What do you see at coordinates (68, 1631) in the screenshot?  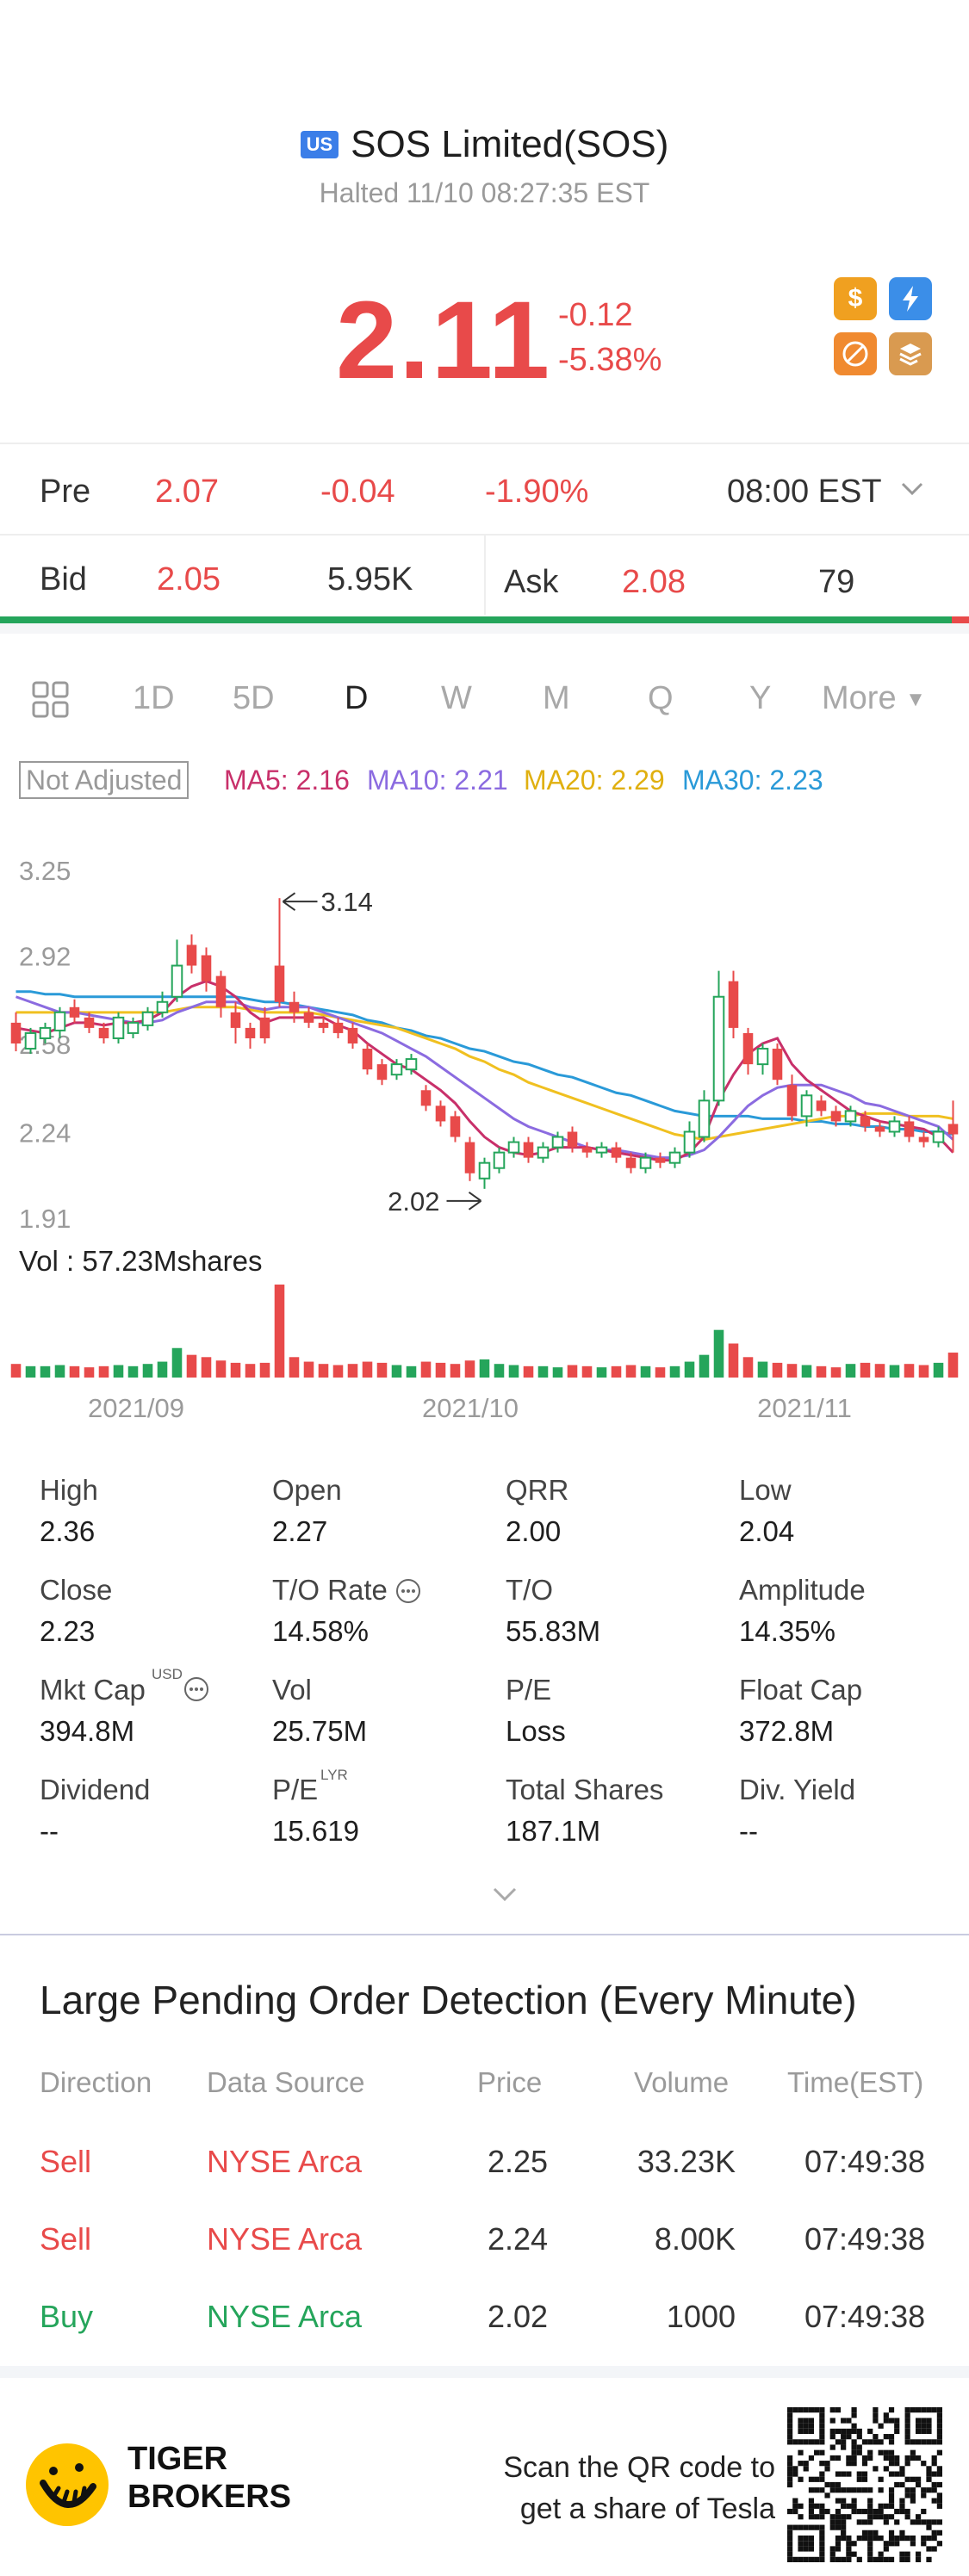 I see `stat-value: 2.23` at bounding box center [68, 1631].